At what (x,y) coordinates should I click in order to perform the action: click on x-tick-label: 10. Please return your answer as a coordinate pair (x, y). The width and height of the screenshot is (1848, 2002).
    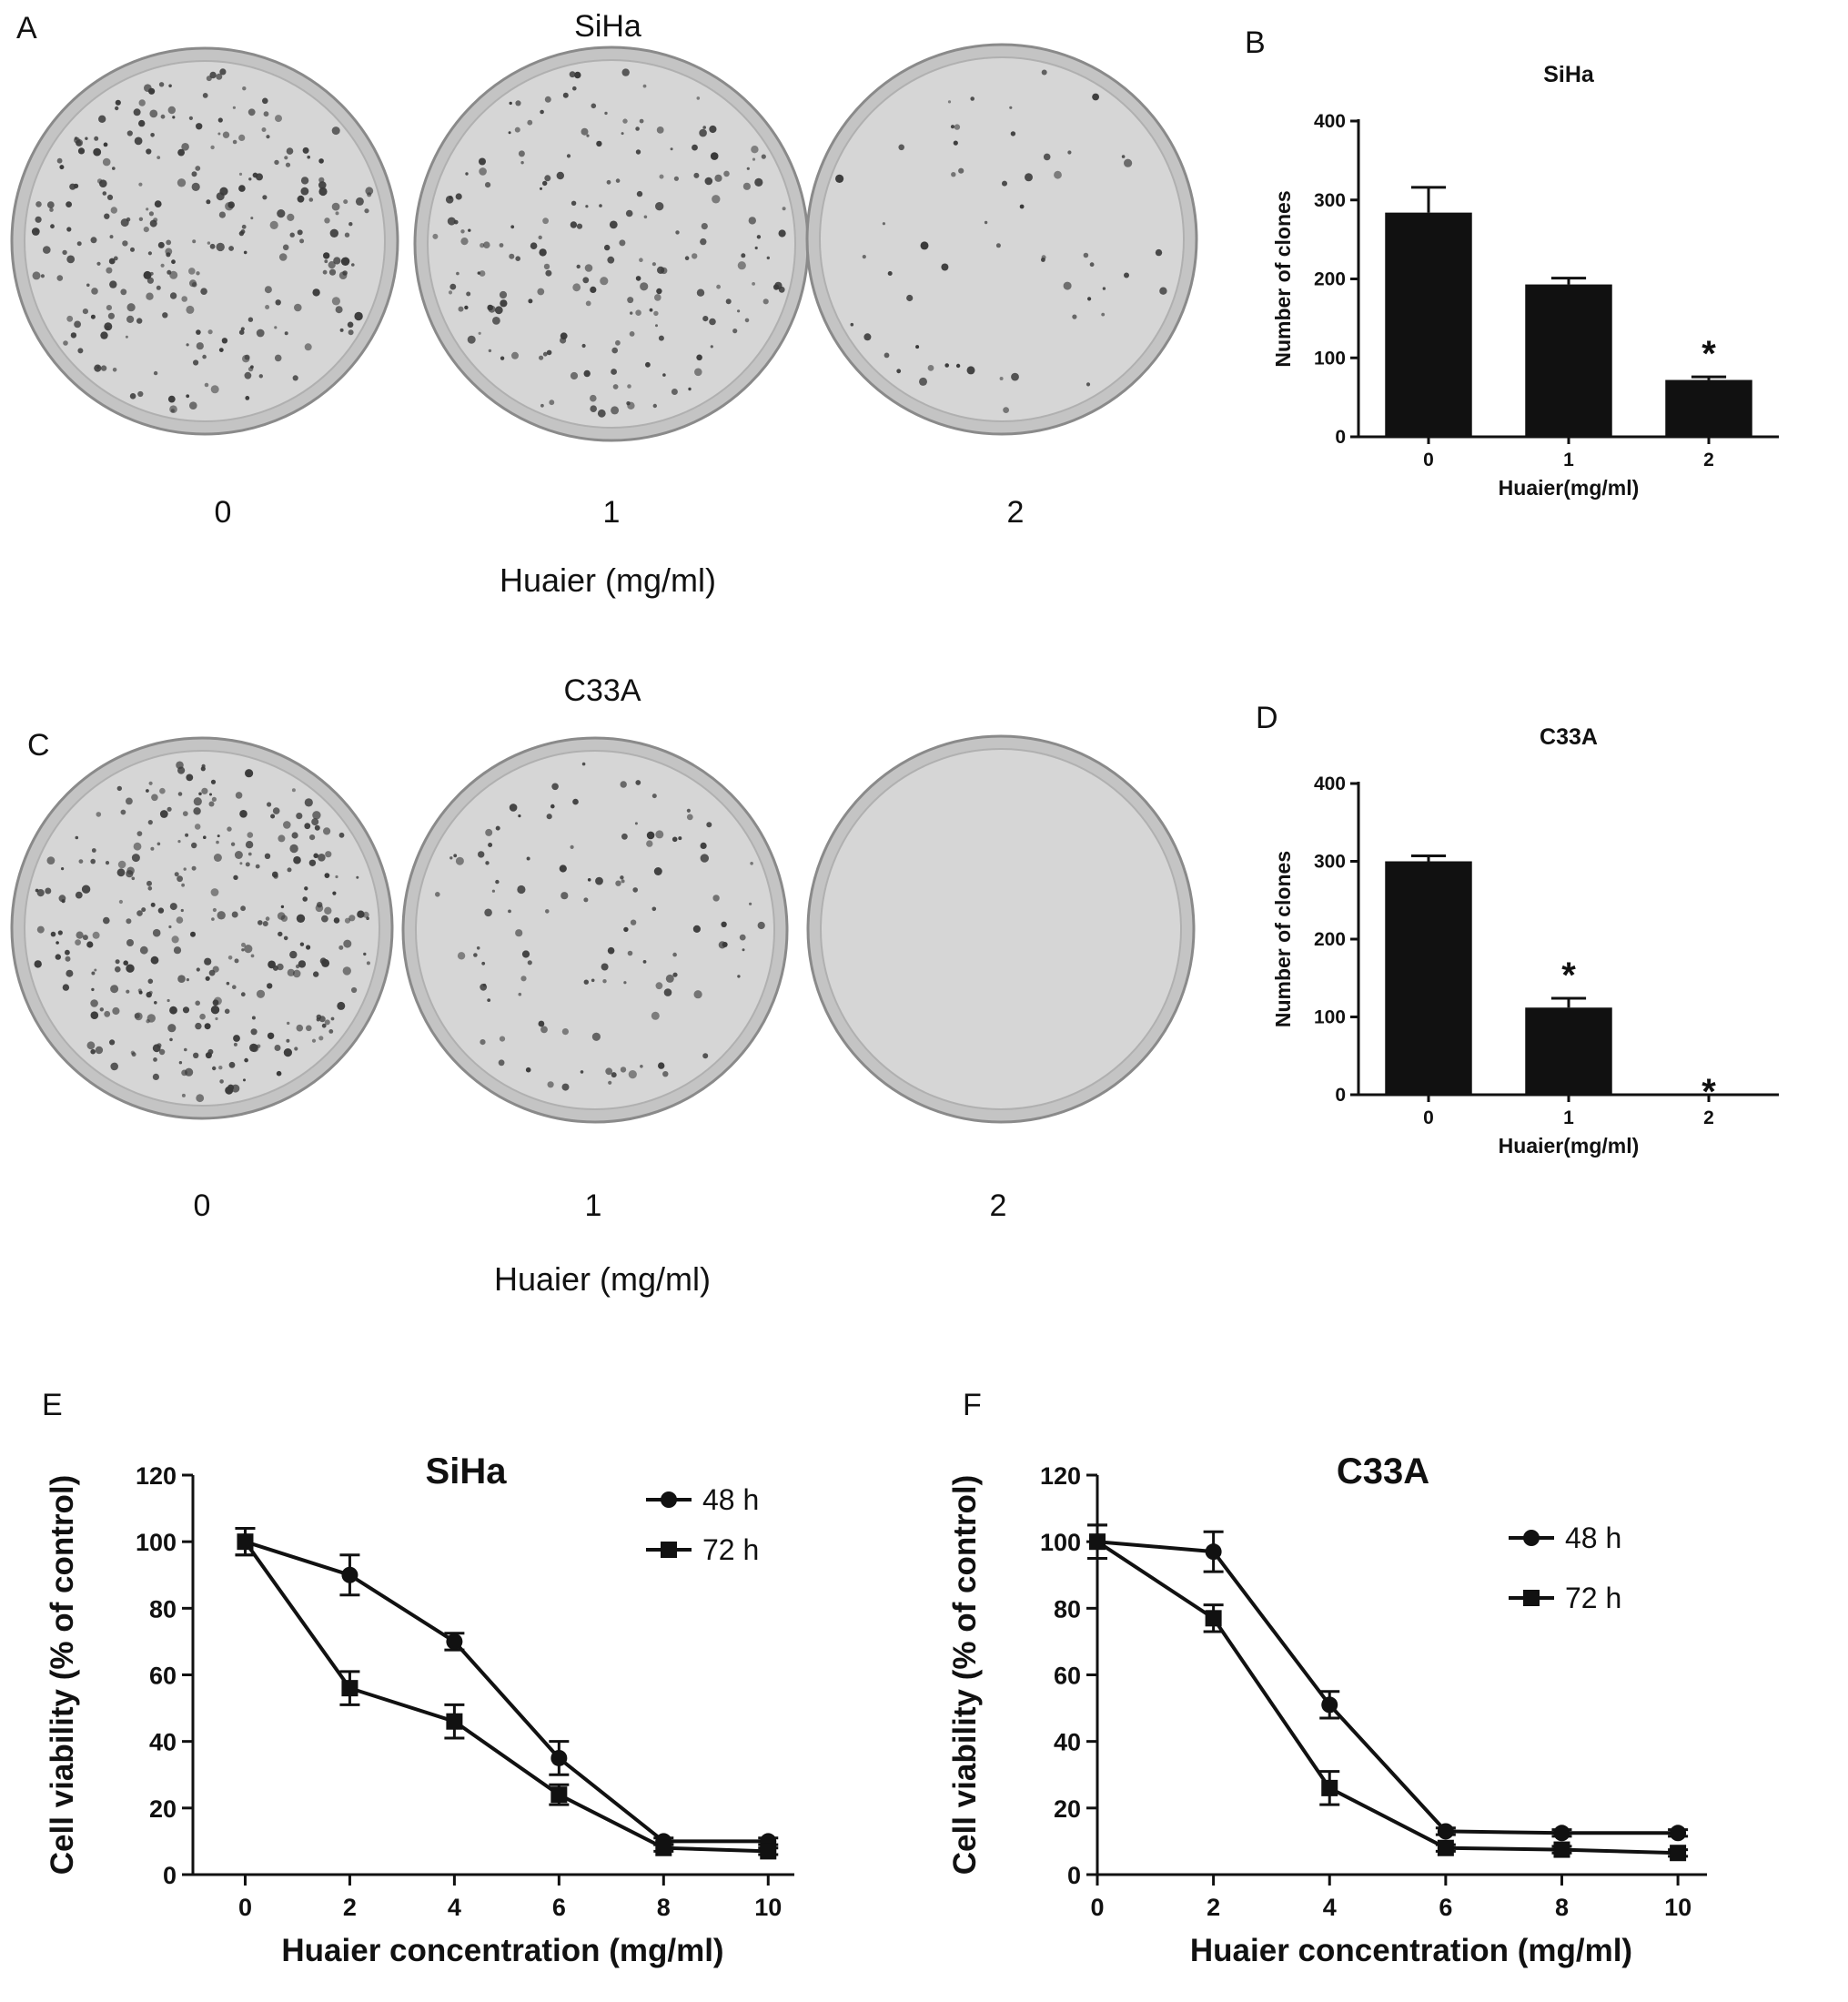
    Looking at the image, I should click on (1677, 1907).